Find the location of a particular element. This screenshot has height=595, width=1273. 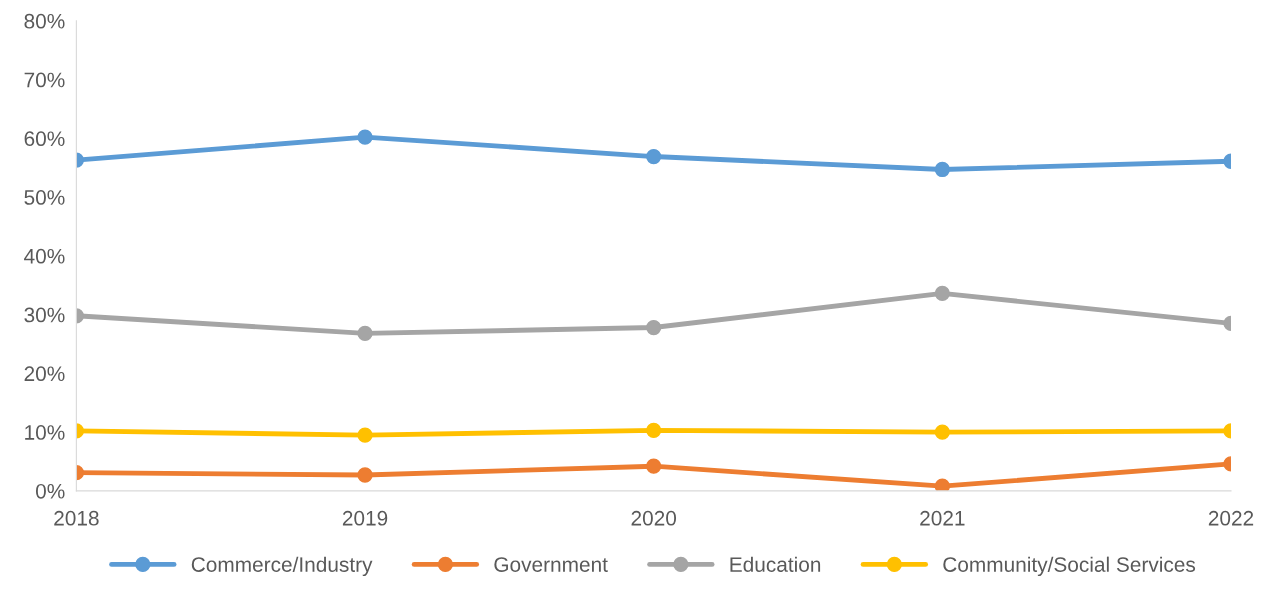

y-tick-label: 80% is located at coordinates (44, 21).